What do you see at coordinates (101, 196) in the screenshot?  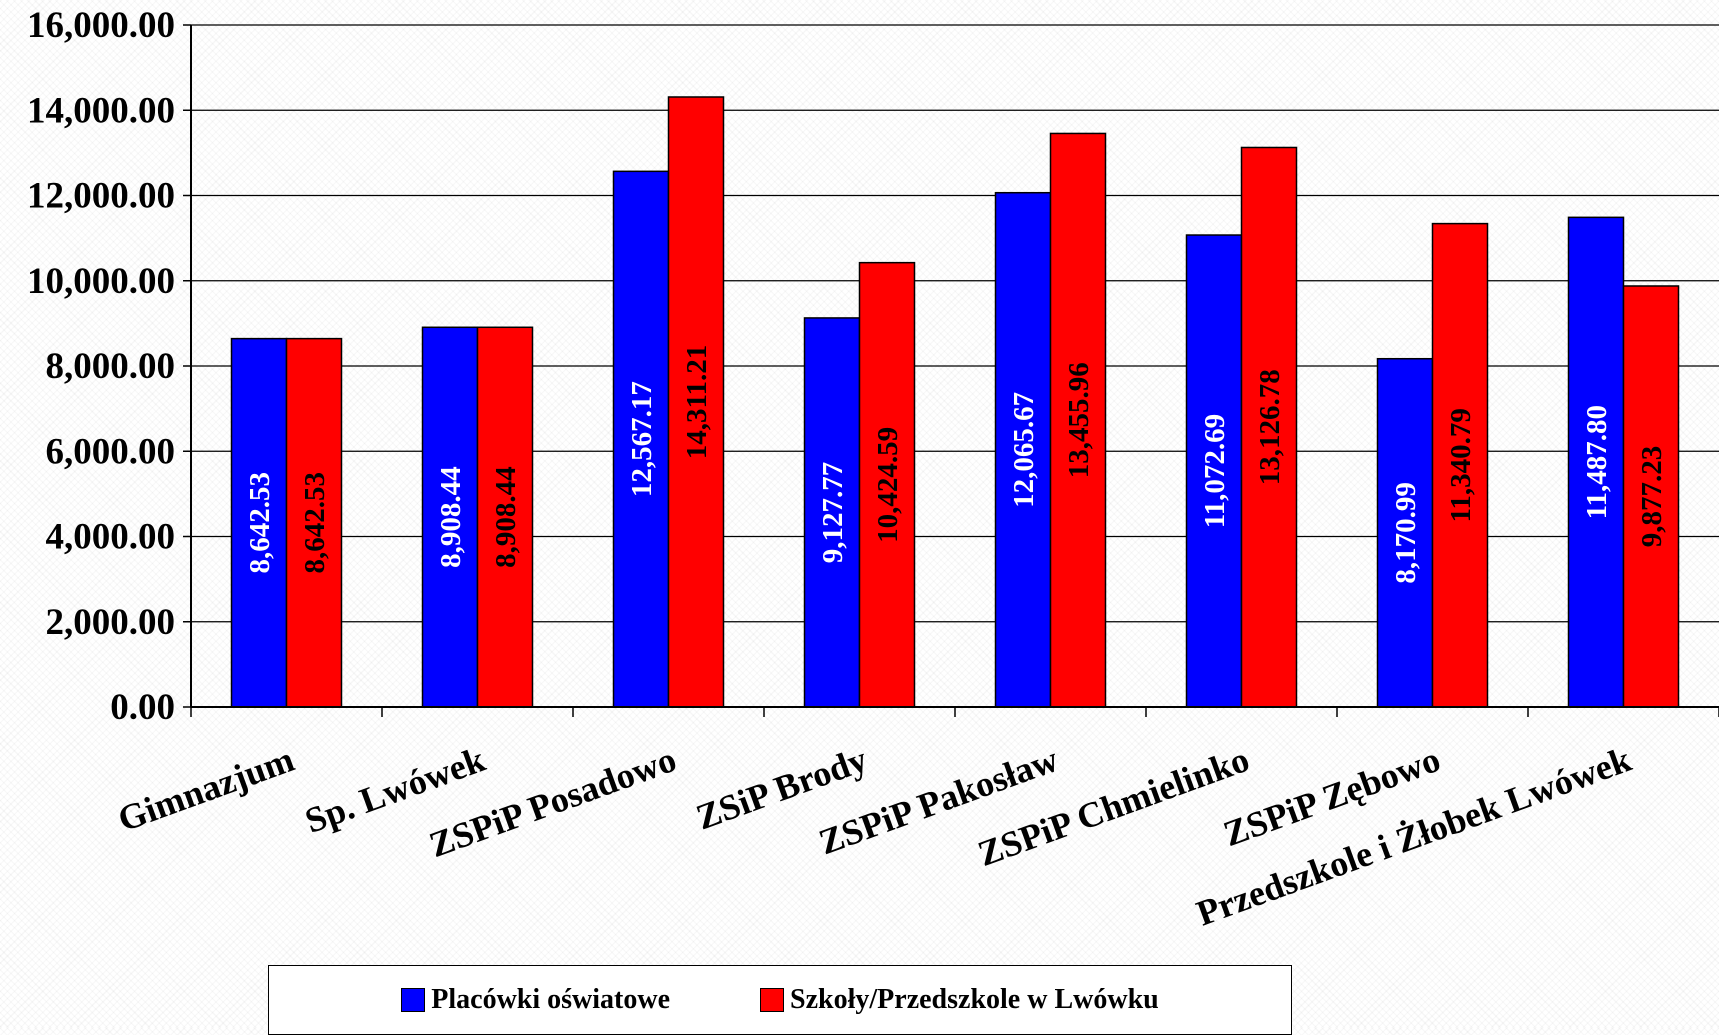 I see `y-tick-label: 12,000.00` at bounding box center [101, 196].